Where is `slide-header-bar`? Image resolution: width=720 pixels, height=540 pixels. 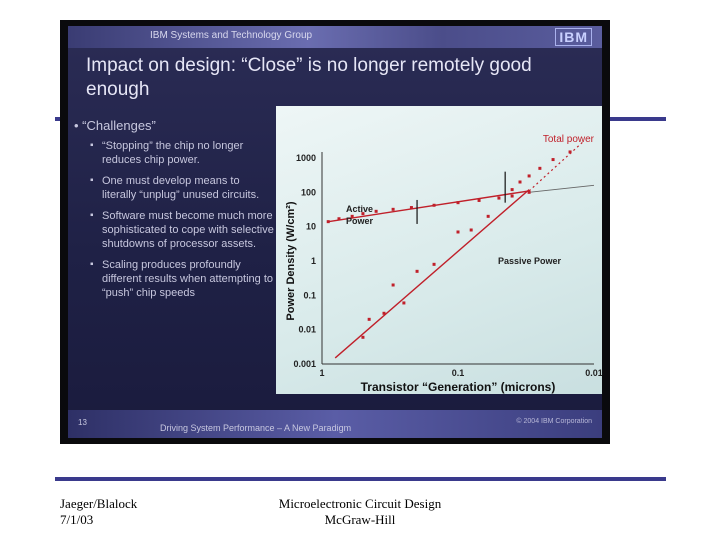 slide-header-bar is located at coordinates (335, 37).